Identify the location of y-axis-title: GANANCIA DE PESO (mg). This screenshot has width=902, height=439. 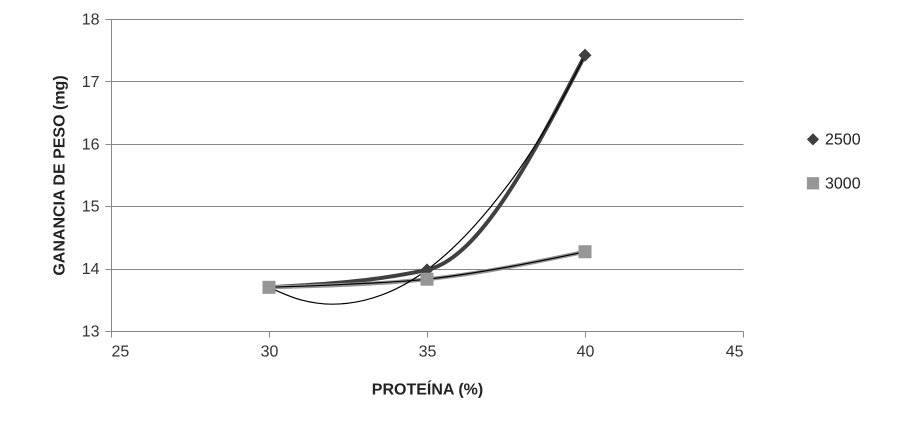
(60, 175).